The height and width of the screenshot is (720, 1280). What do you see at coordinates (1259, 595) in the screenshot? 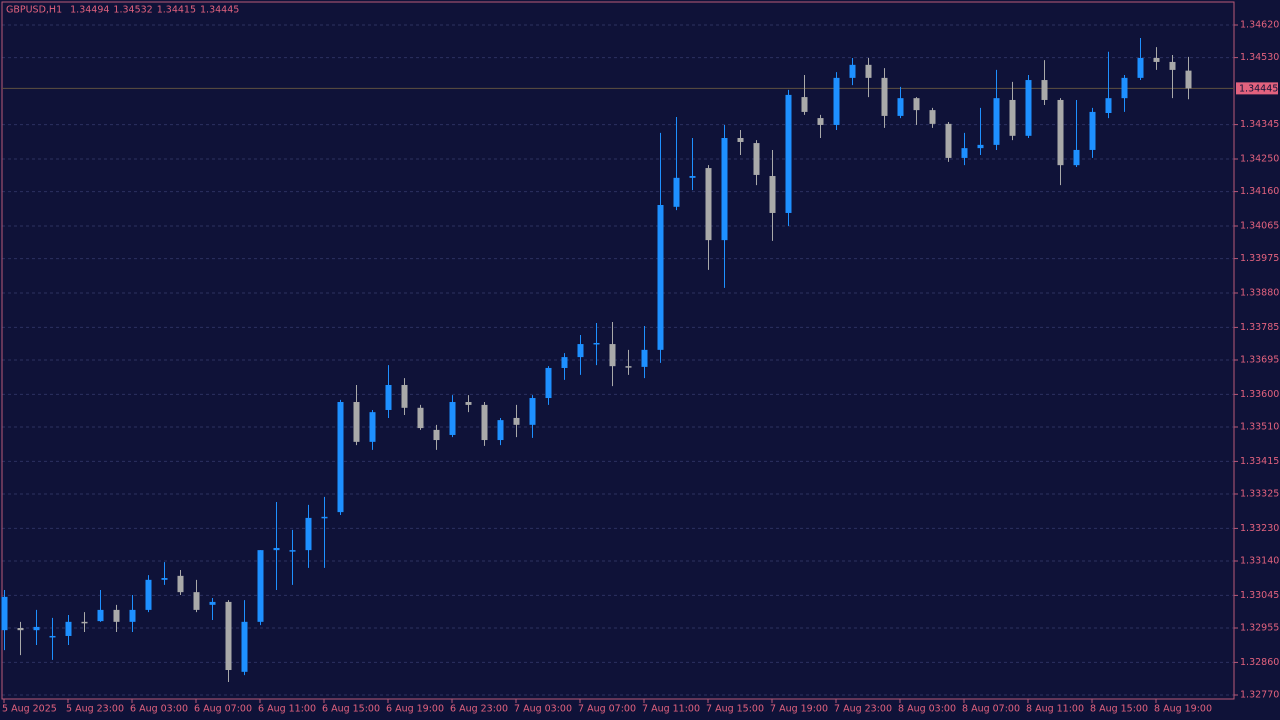
I see `y-tick-label: 1.33045` at bounding box center [1259, 595].